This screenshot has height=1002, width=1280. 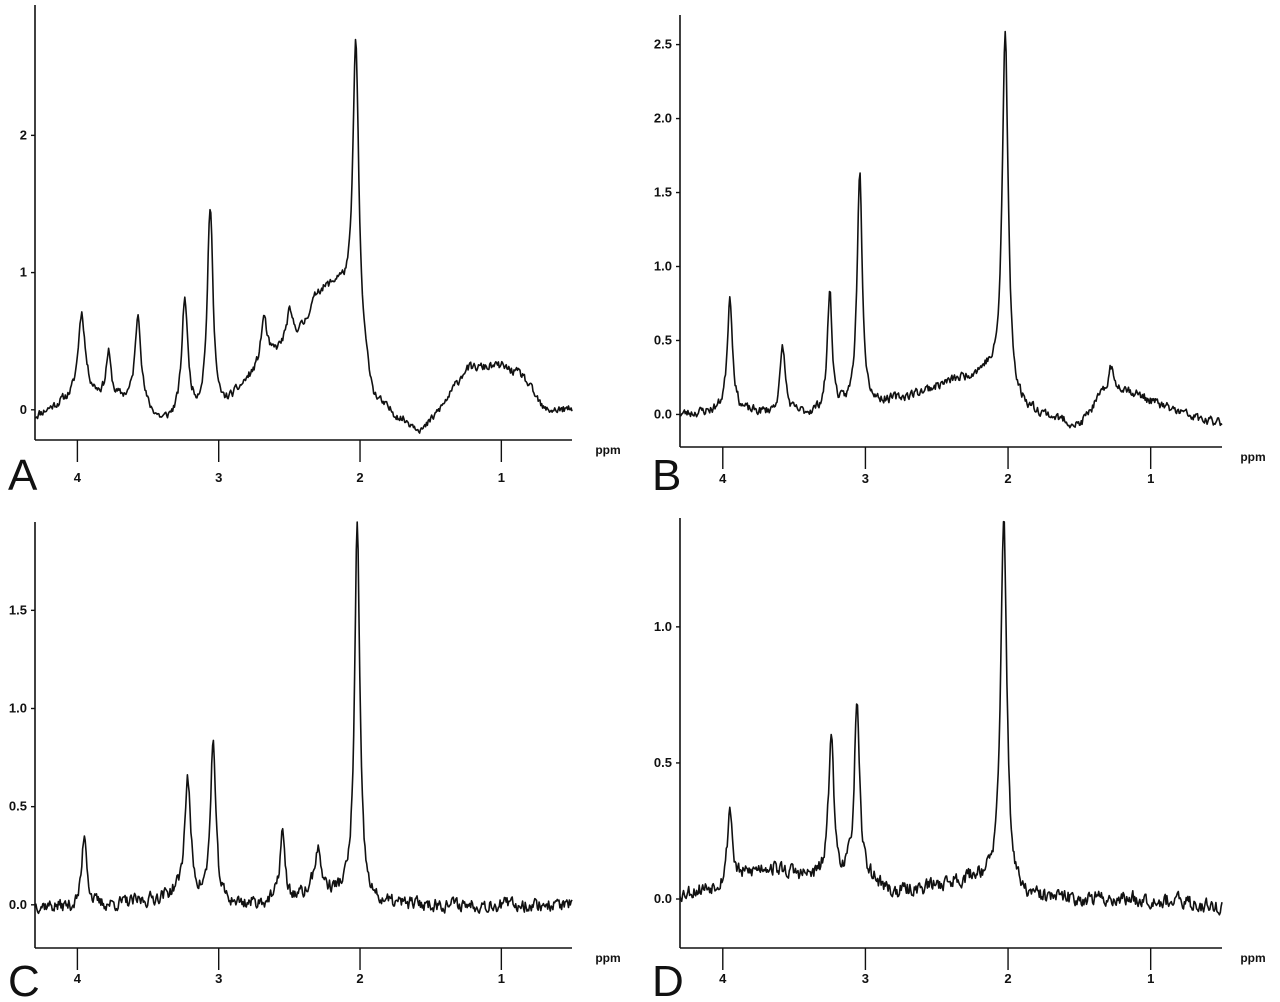 What do you see at coordinates (23, 409) in the screenshot?
I see `y-tick-label: 0` at bounding box center [23, 409].